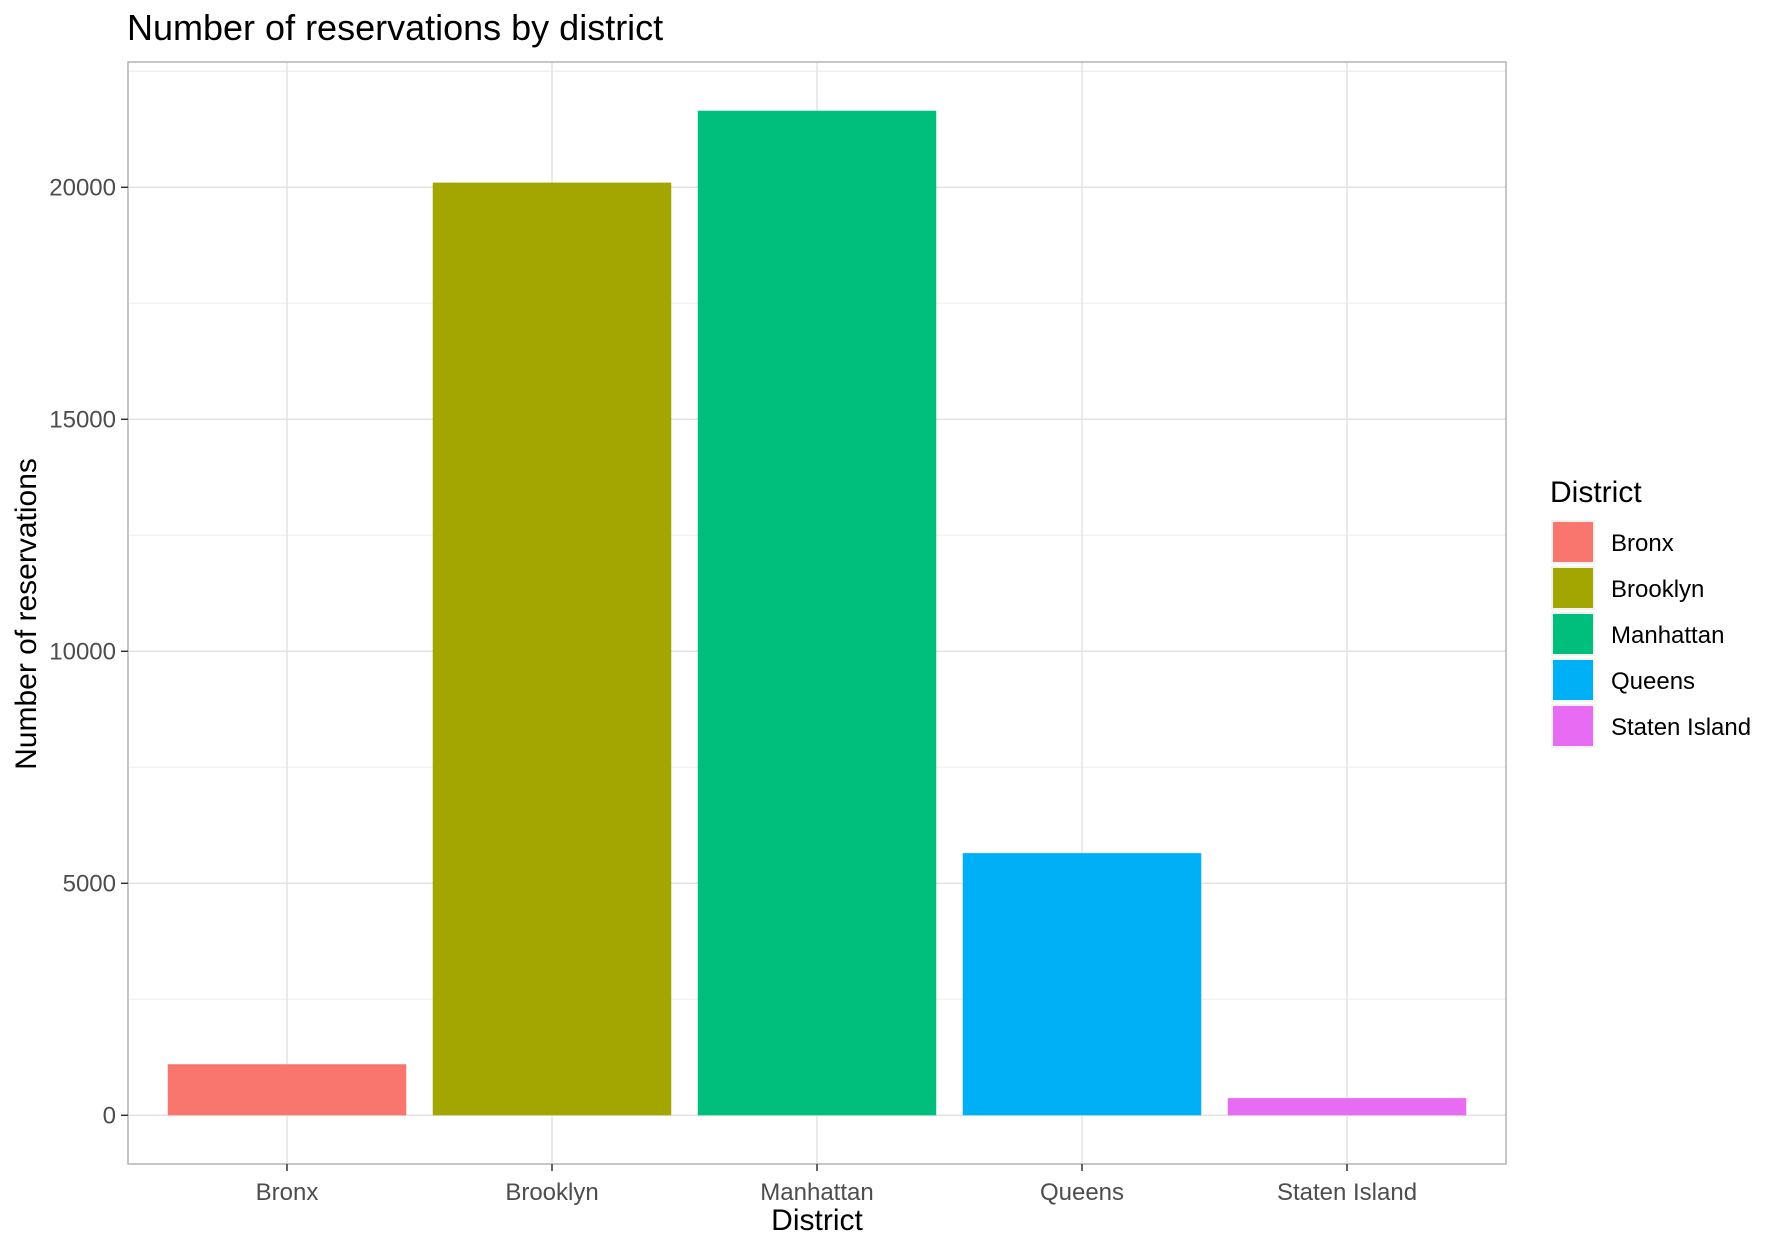 This screenshot has width=1776, height=1248. I want to click on bar-staten-island, so click(1347, 1107).